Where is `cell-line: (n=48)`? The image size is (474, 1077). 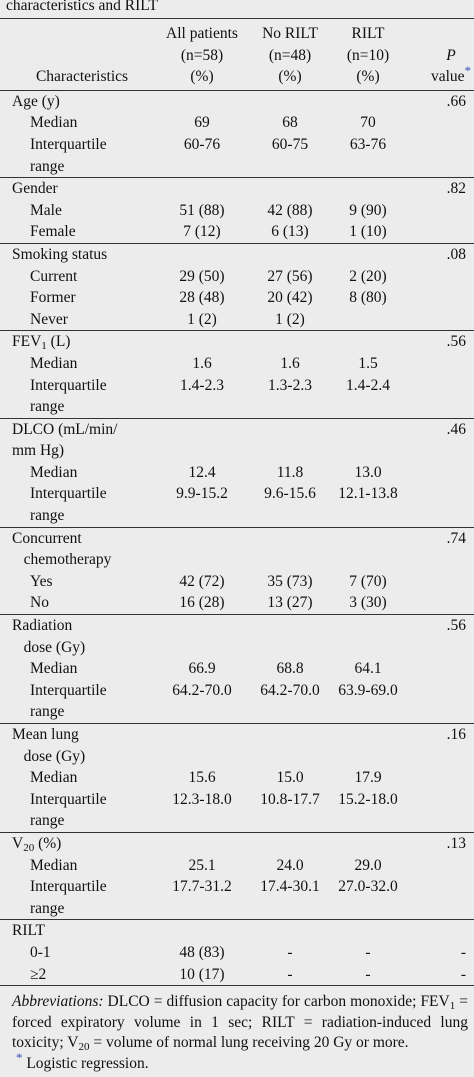
cell-line: (n=48) is located at coordinates (290, 56).